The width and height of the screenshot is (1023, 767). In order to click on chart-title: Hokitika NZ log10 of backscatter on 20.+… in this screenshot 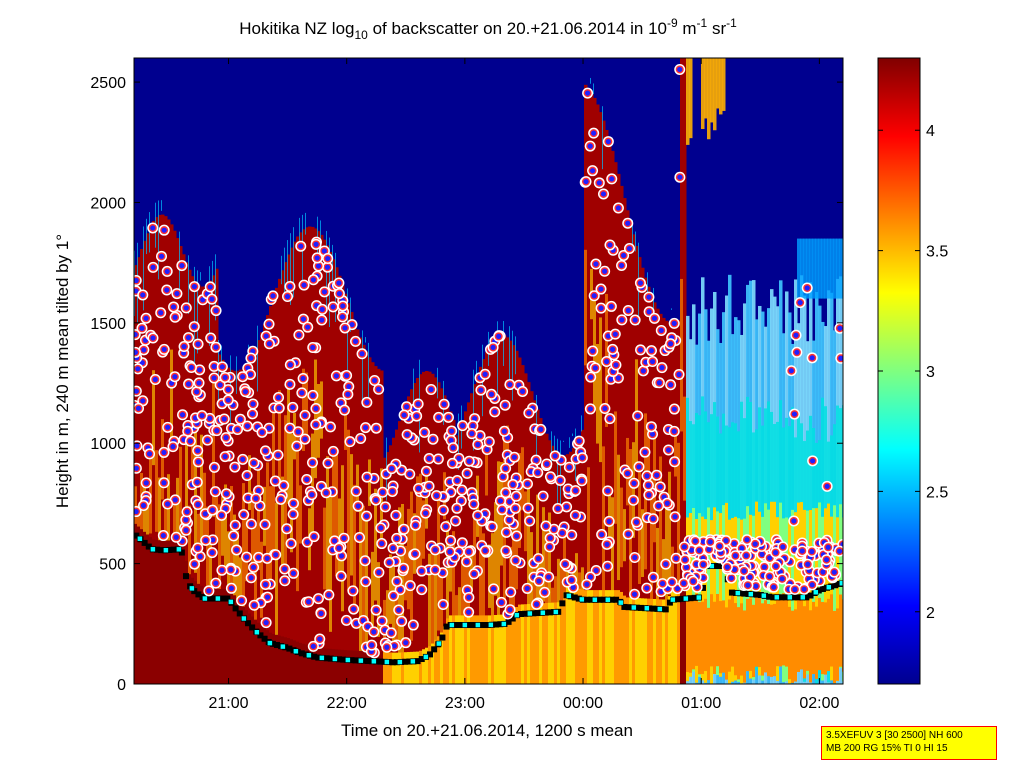, I will do `click(488, 29)`.